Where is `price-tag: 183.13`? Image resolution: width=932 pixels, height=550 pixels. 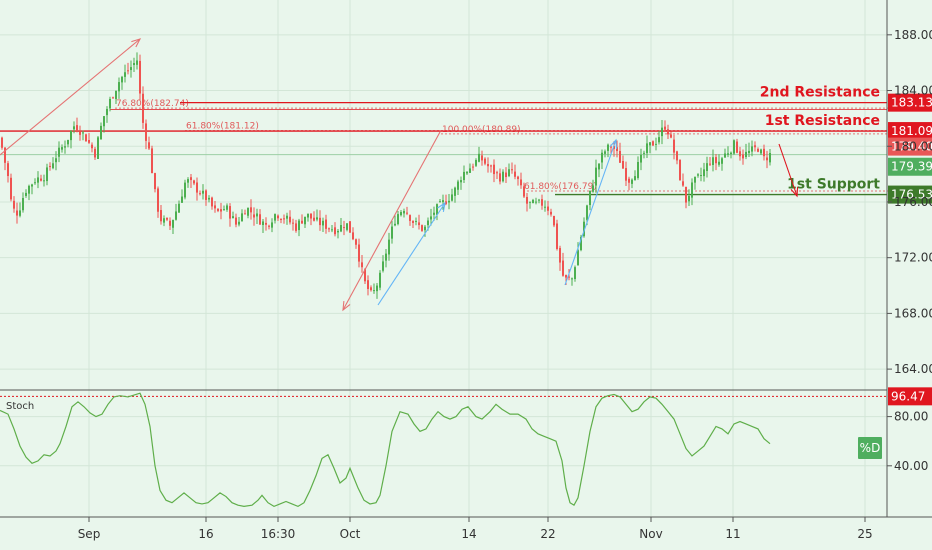
price-tag: 183.13 is located at coordinates (910, 102).